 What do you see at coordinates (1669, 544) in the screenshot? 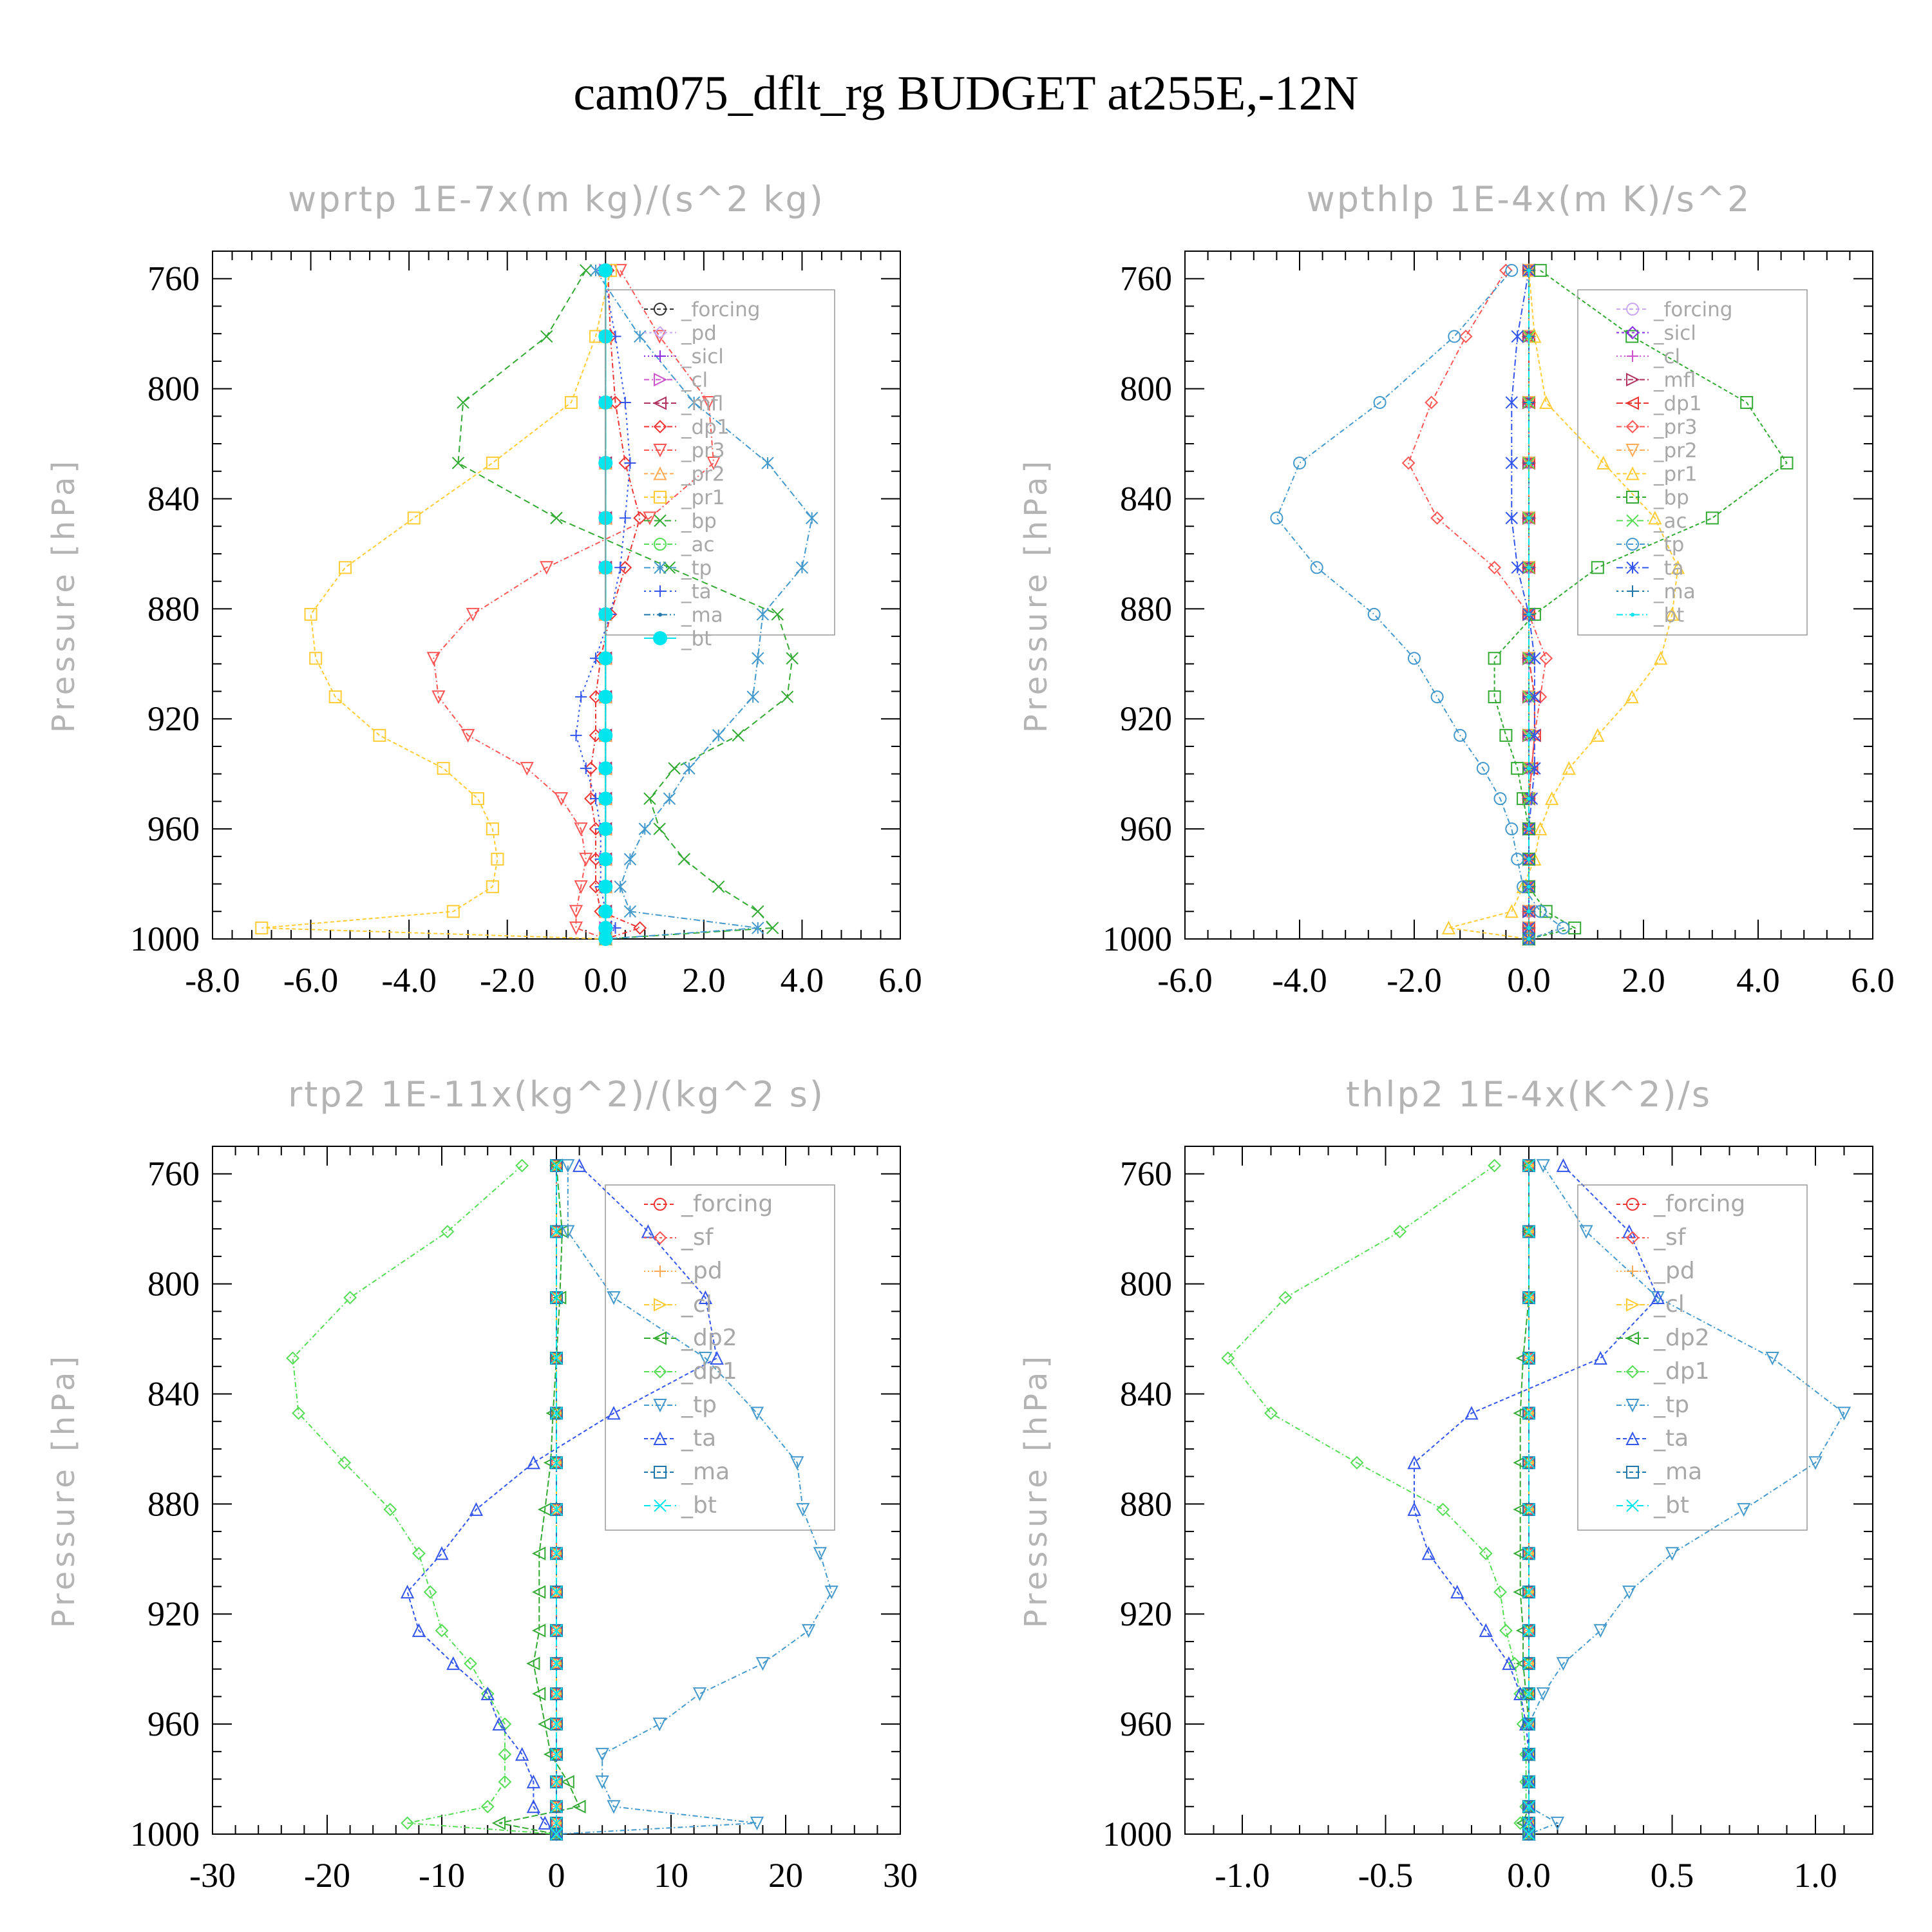
I see `legend-label: _tp` at bounding box center [1669, 544].